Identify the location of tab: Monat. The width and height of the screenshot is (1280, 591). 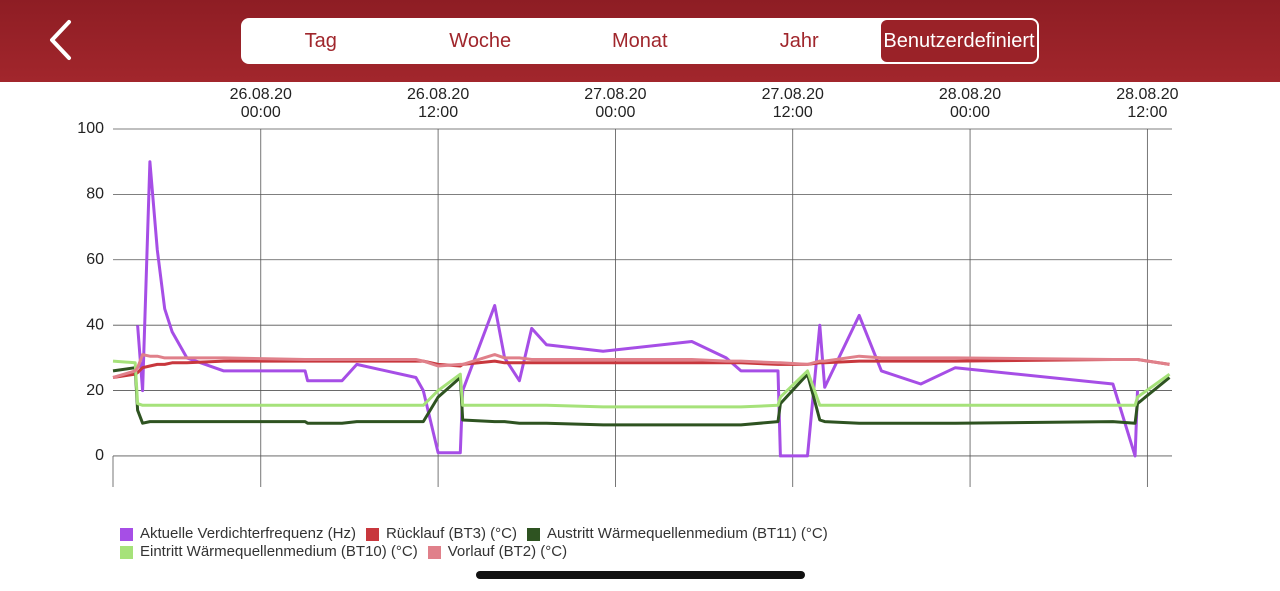
(639, 41).